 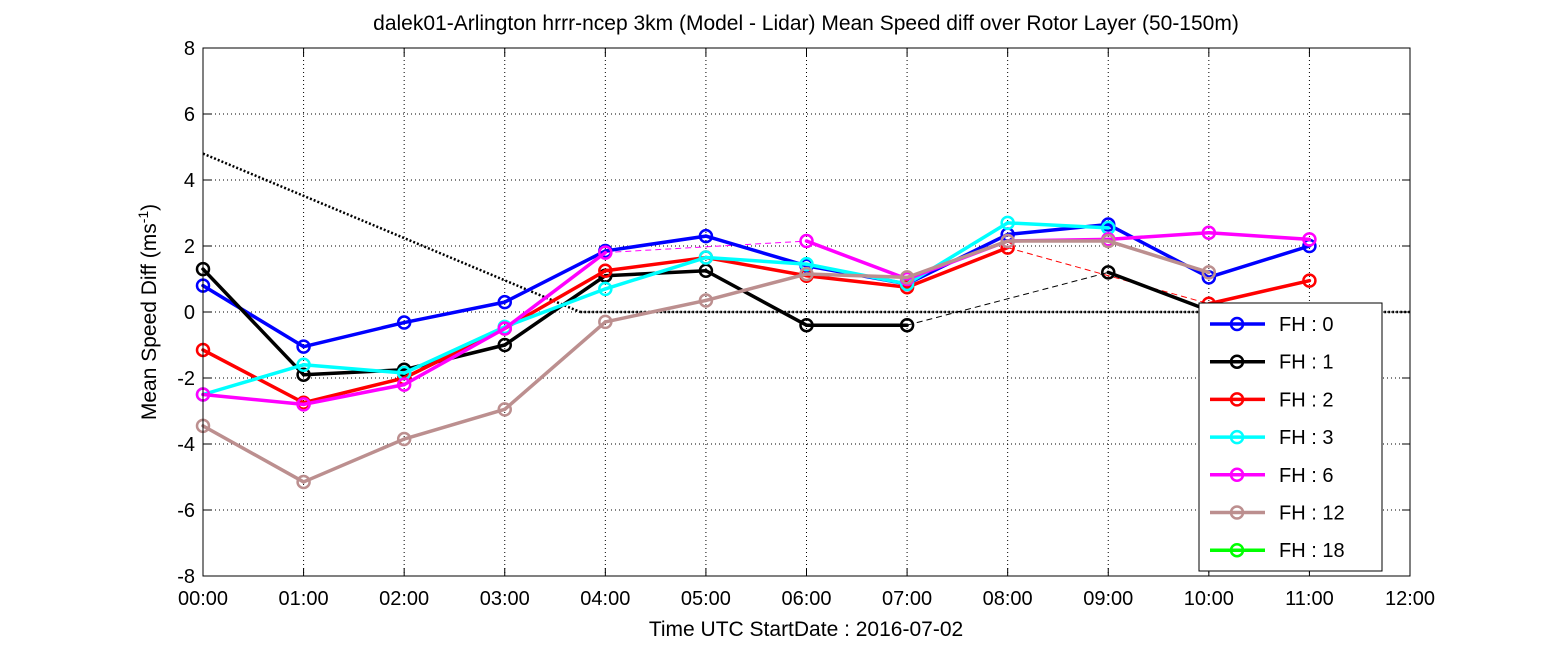 What do you see at coordinates (189, 181) in the screenshot?
I see `y-tick-label: 4` at bounding box center [189, 181].